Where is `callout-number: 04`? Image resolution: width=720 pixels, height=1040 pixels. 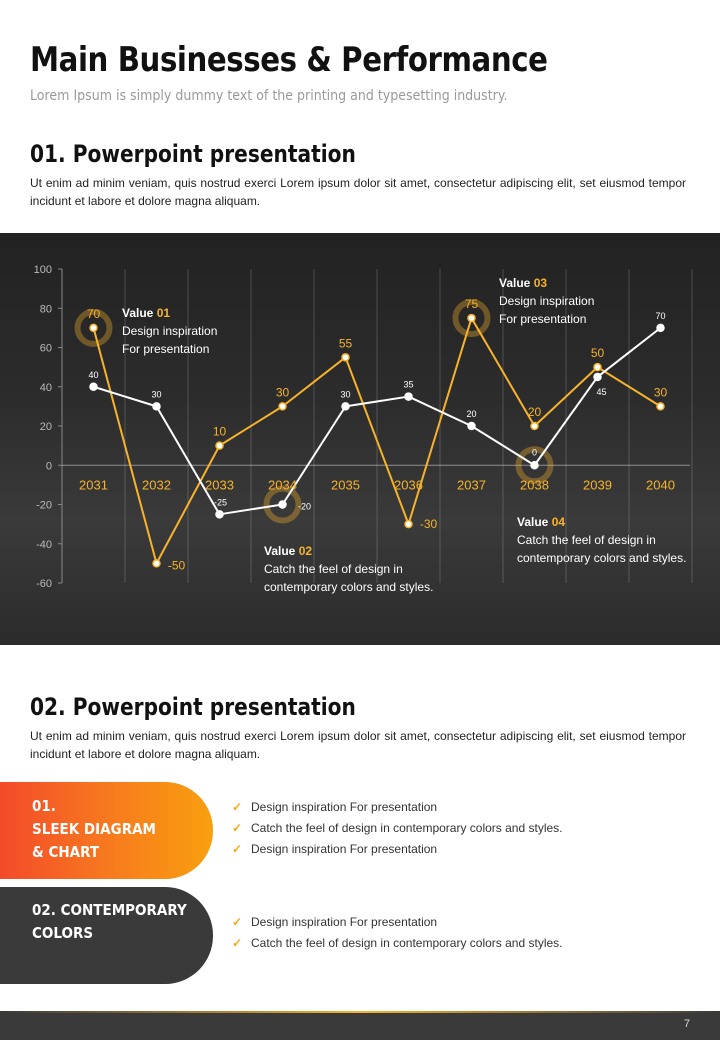 callout-number: 04 is located at coordinates (558, 522).